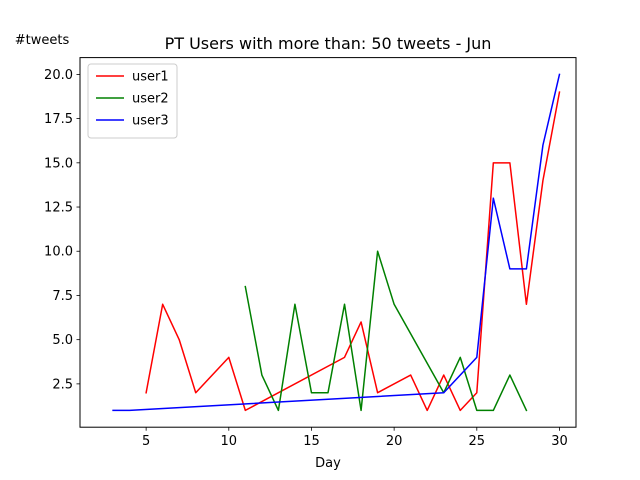  Describe the element at coordinates (150, 77) in the screenshot. I see `legend-label-user1: user1` at that location.